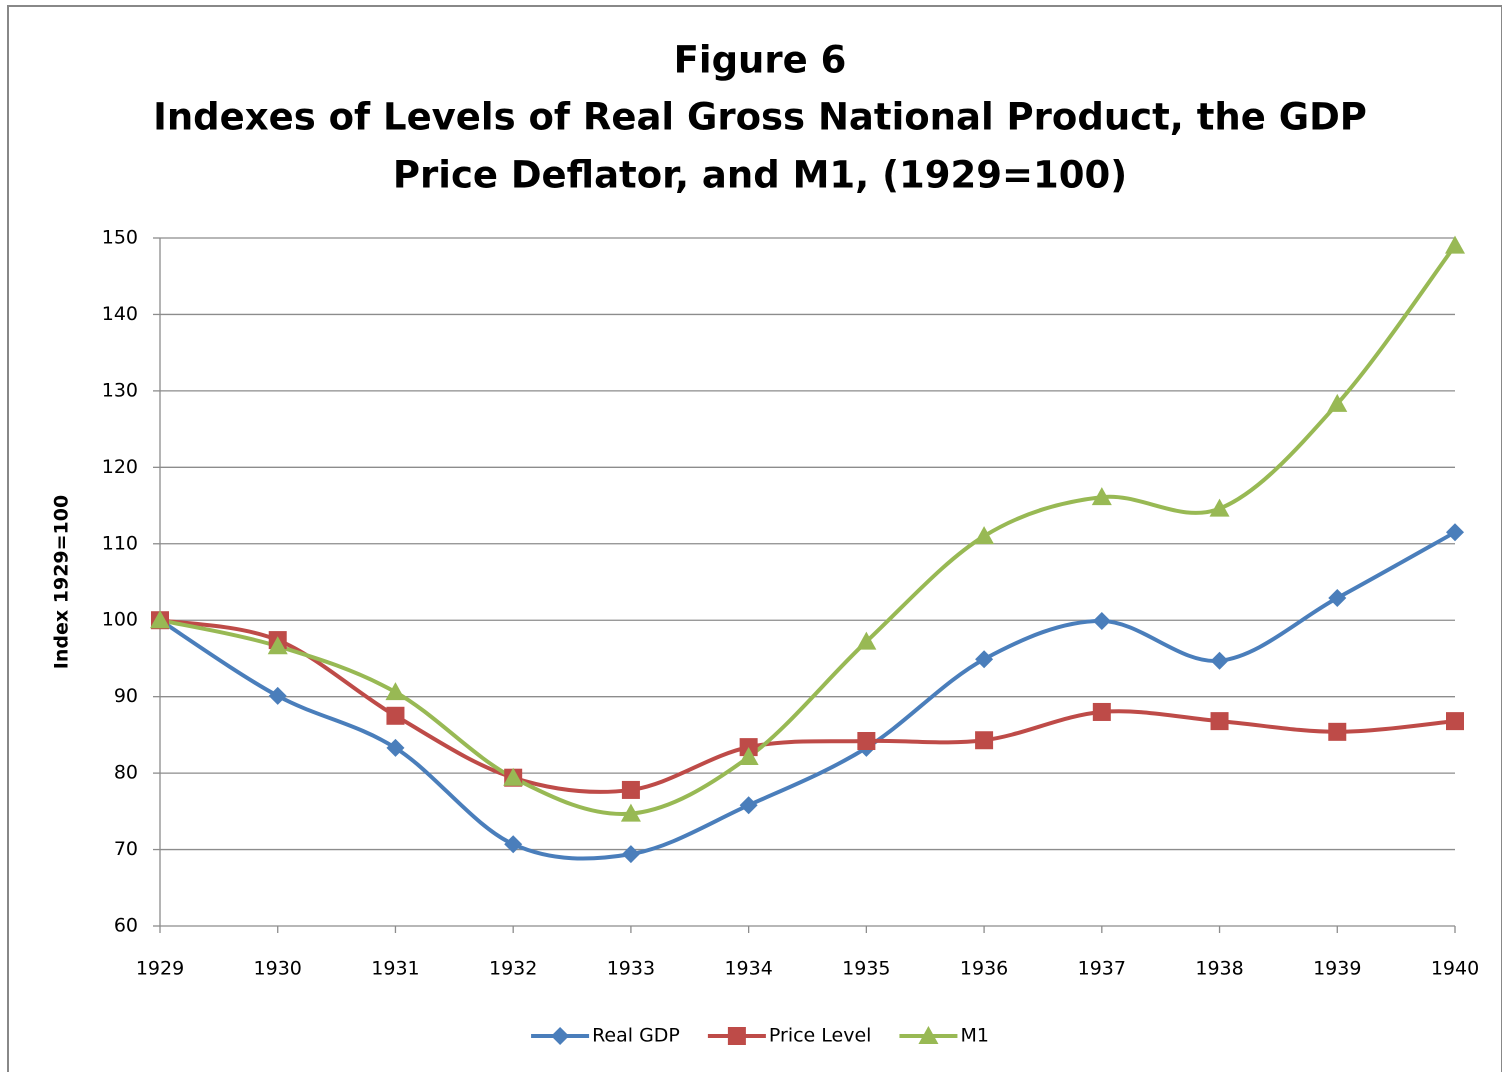 The image size is (1502, 1072). I want to click on y-tick-label: 150, so click(120, 238).